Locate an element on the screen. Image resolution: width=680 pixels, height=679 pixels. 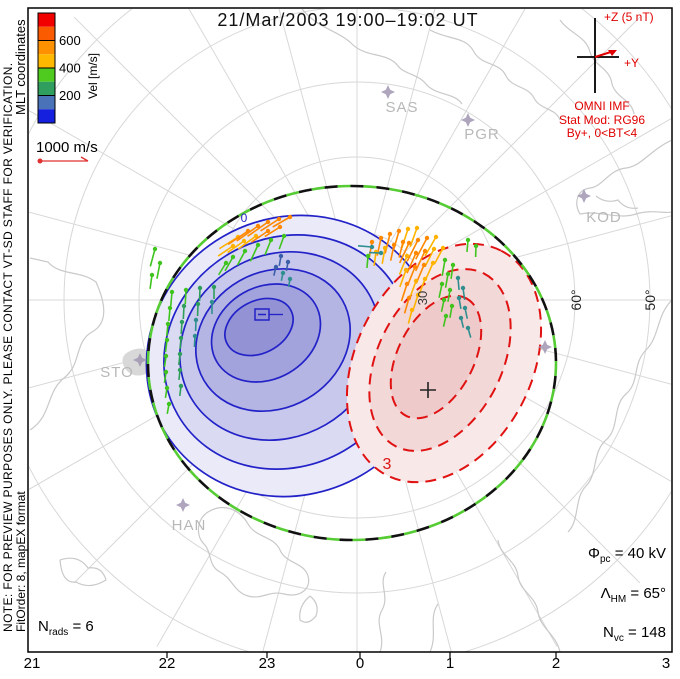
station-label-pgr: PGR is located at coordinates (482, 134).